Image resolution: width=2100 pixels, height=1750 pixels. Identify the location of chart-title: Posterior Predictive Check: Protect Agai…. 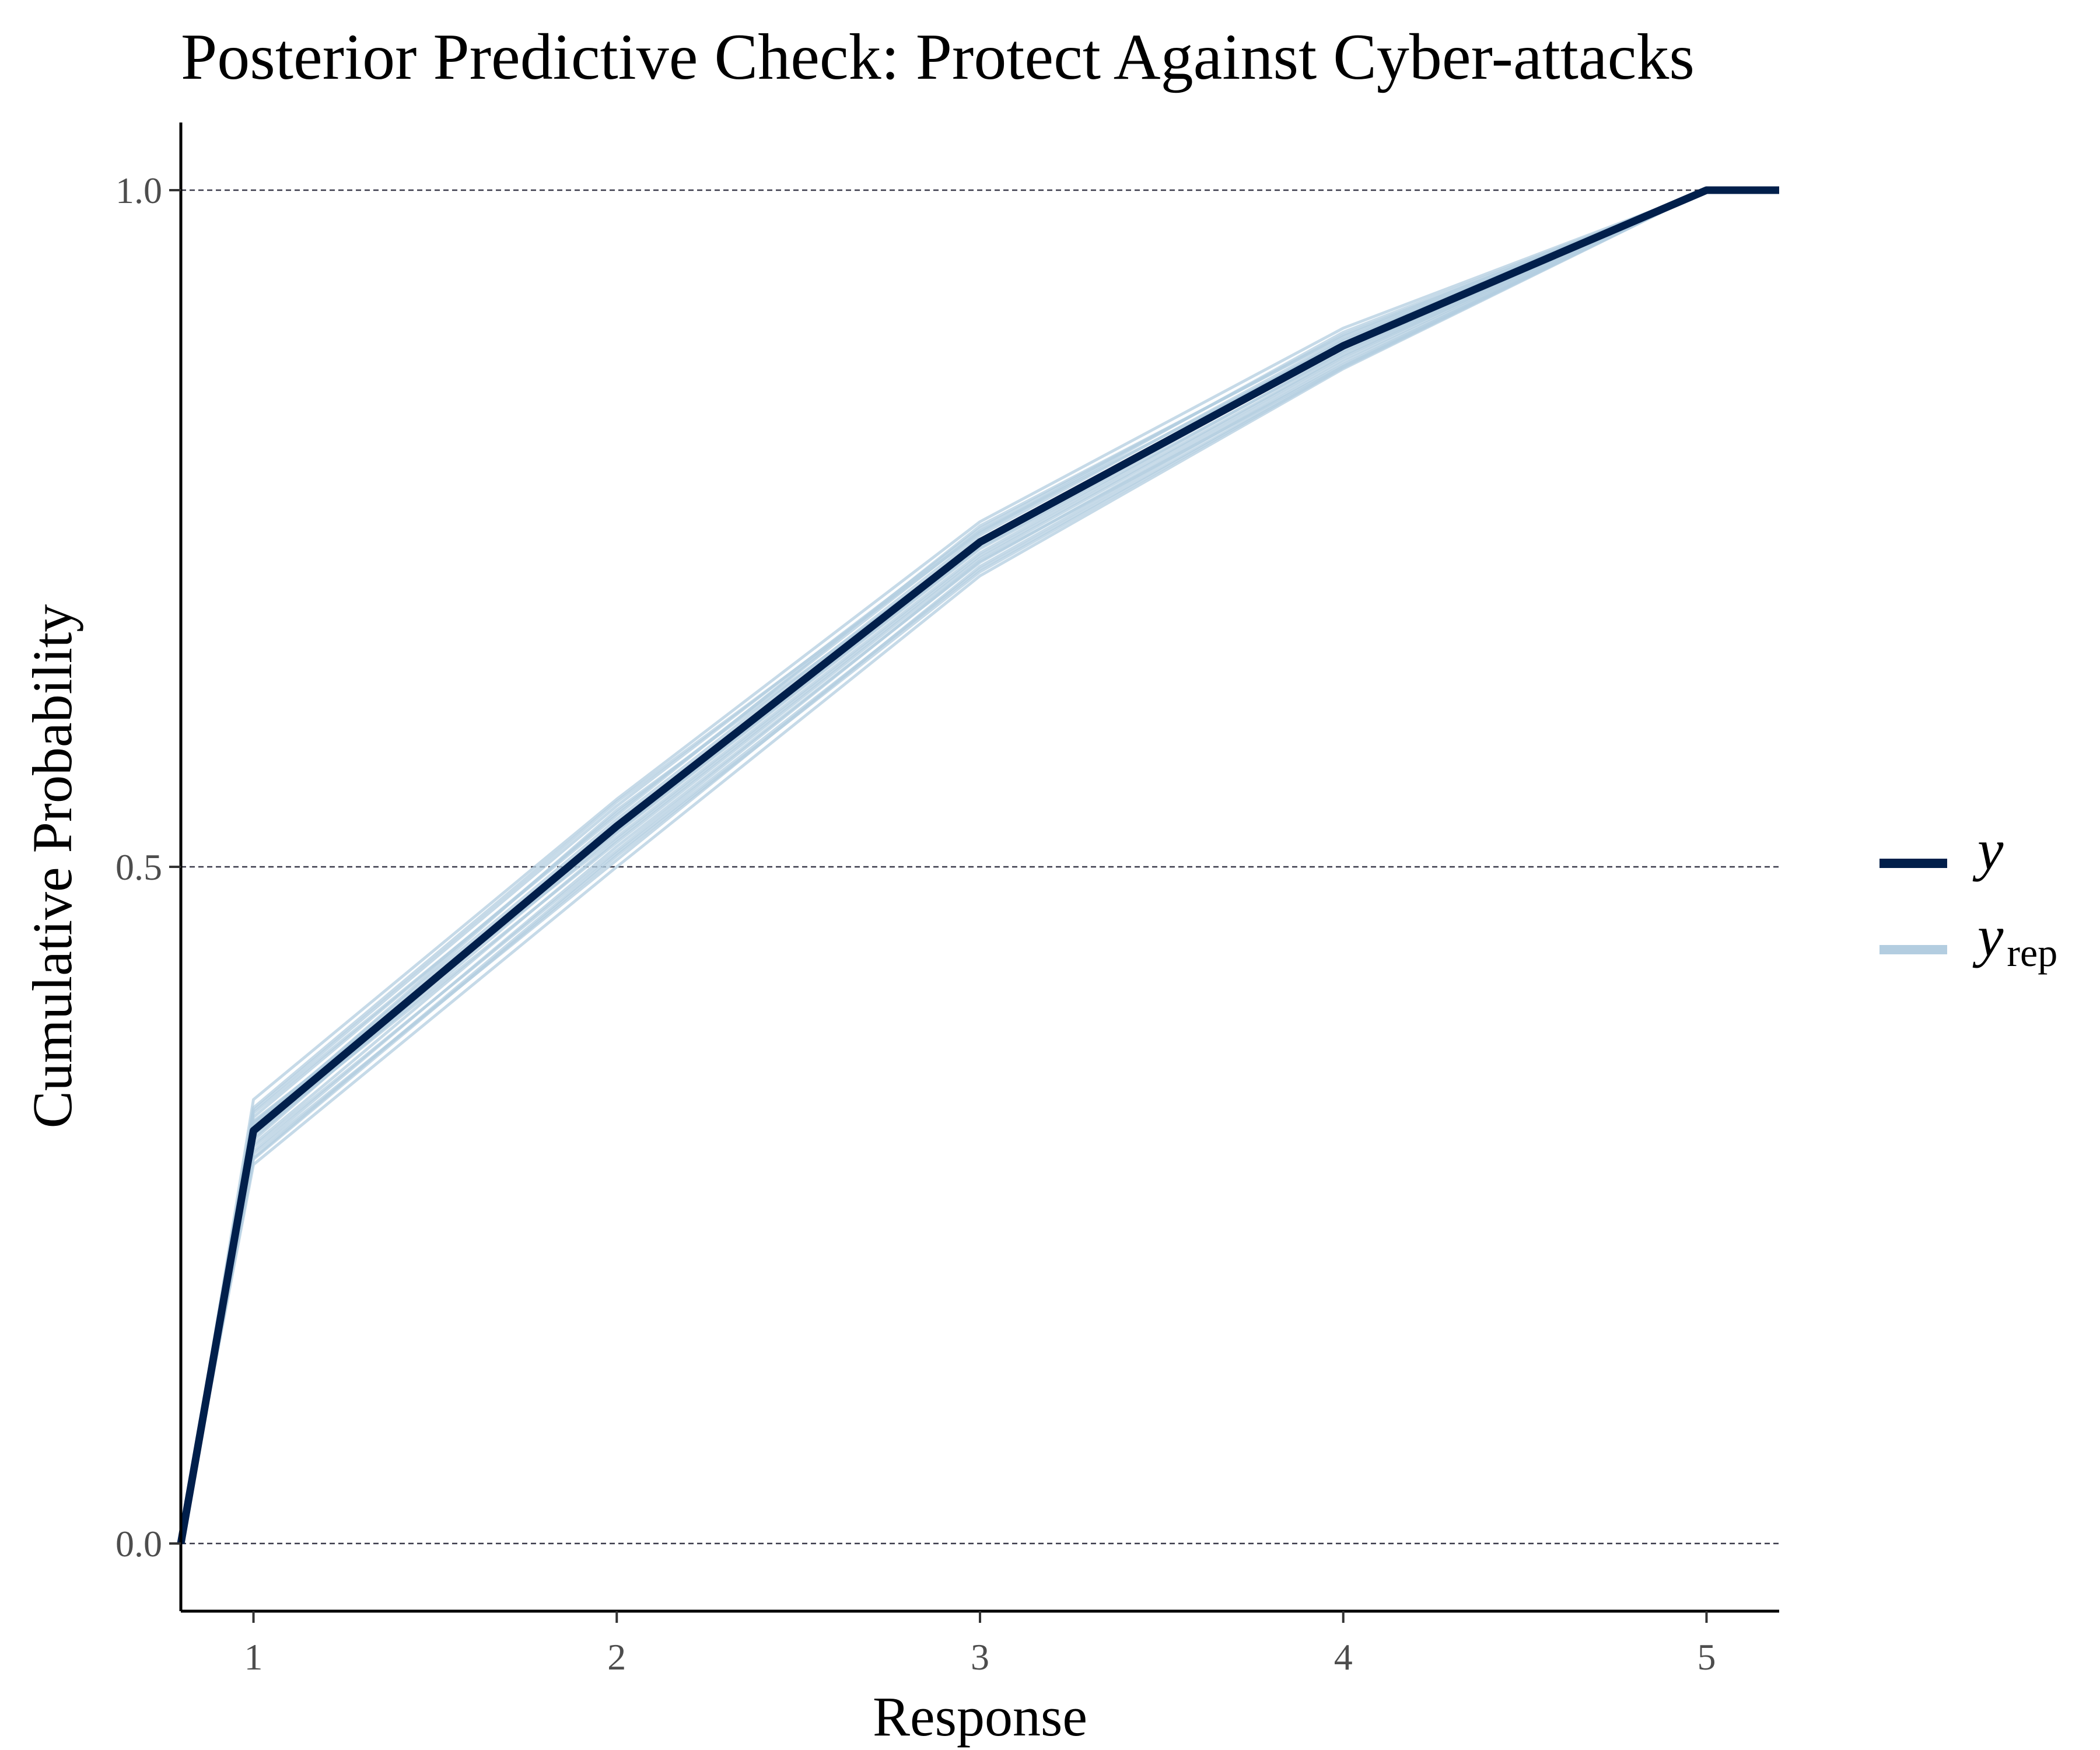
(938, 57).